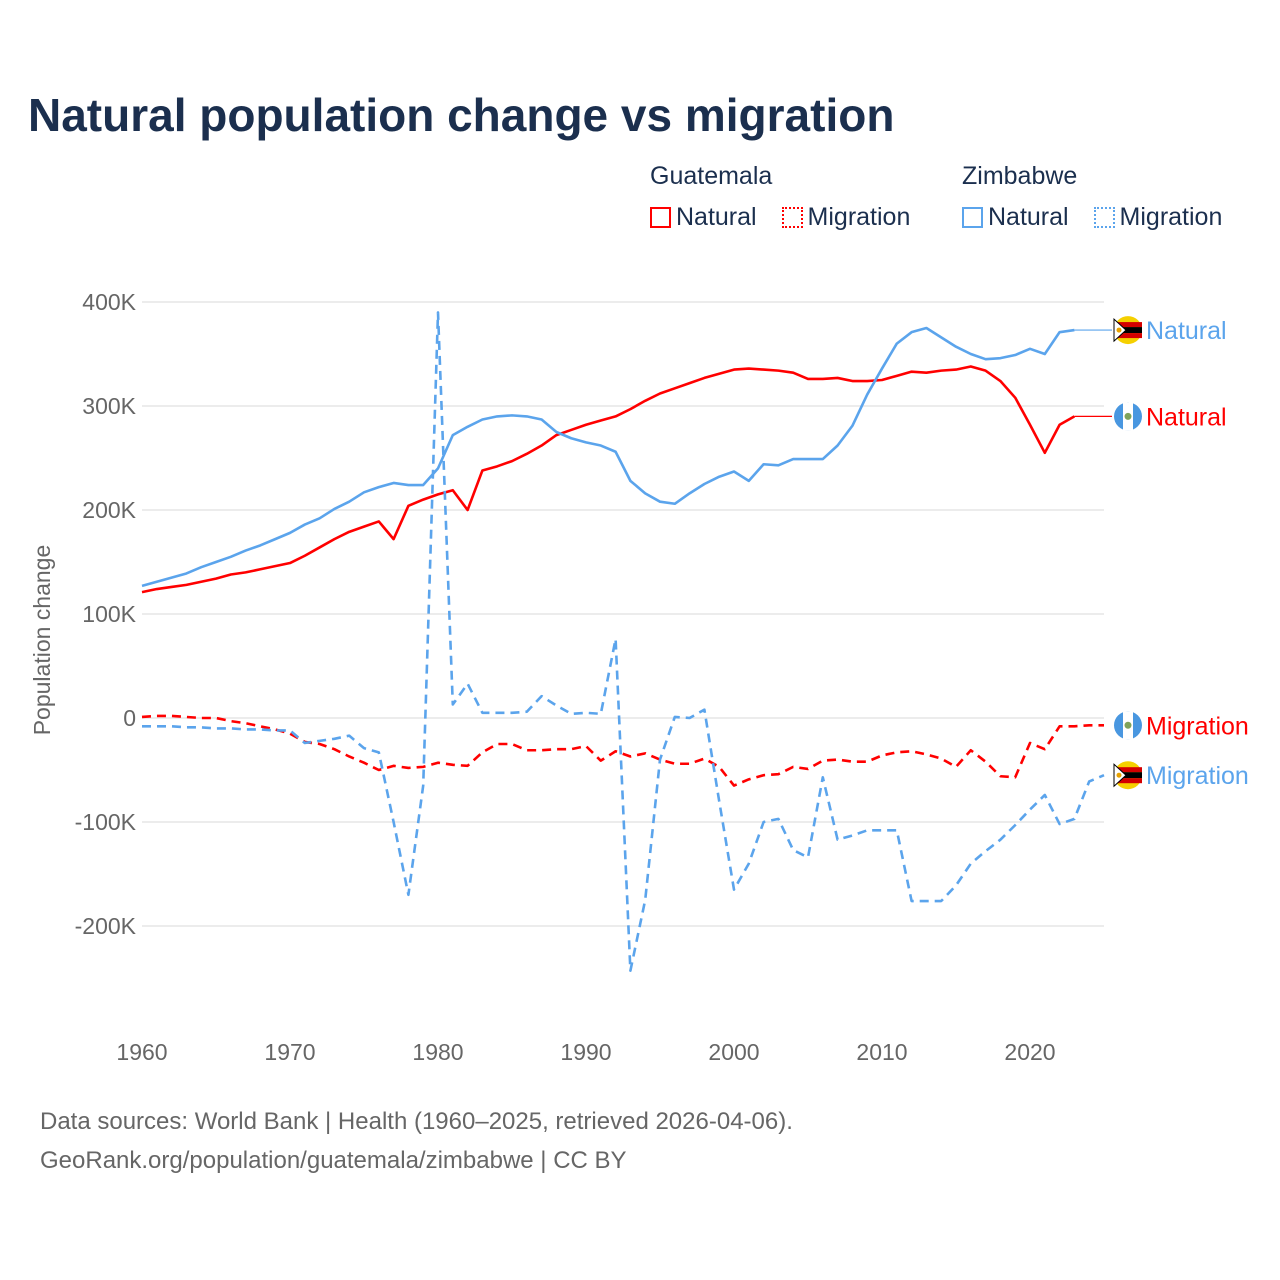 The height and width of the screenshot is (1280, 1280). What do you see at coordinates (622, 750) in the screenshot?
I see `guatemala-migration-line` at bounding box center [622, 750].